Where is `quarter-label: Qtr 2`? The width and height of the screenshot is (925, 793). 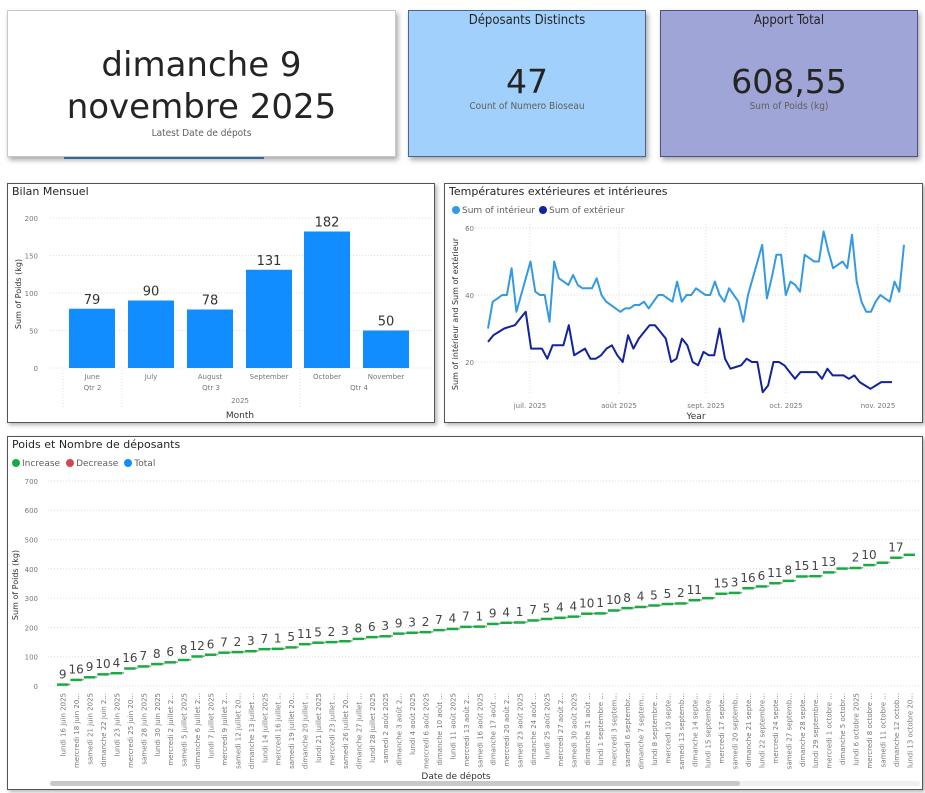
quarter-label: Qtr 2 is located at coordinates (93, 388).